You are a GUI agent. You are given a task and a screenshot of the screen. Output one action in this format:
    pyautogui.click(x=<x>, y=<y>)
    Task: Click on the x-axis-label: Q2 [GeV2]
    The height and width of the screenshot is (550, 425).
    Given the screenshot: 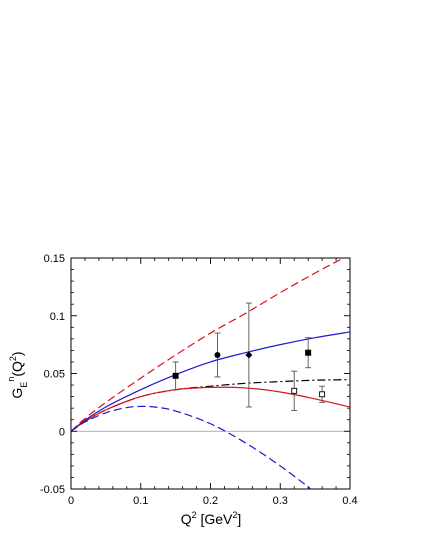 What is the action you would take?
    pyautogui.click(x=211, y=518)
    